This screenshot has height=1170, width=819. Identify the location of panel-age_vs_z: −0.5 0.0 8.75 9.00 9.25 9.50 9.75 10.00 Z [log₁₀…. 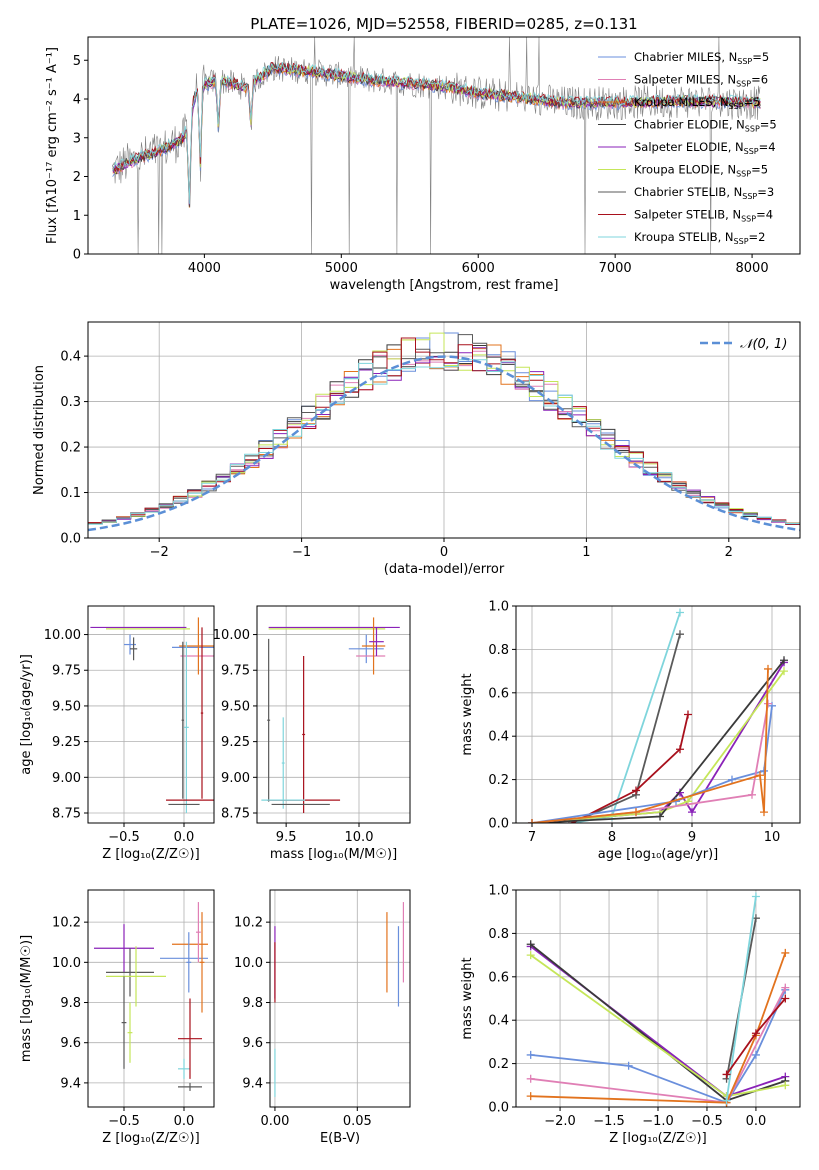
(117, 733).